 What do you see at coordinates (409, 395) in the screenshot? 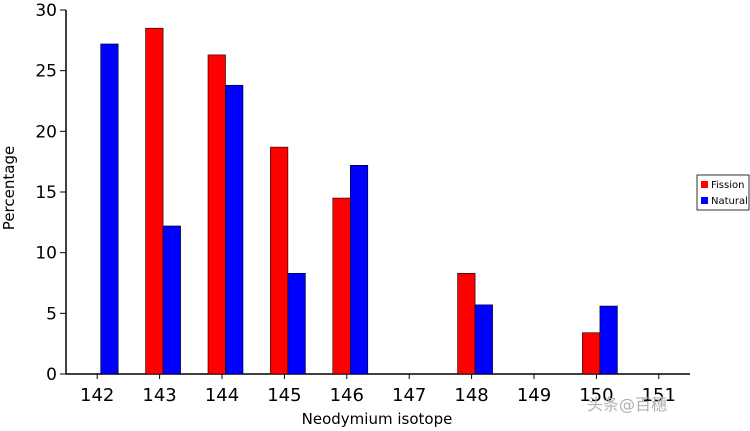
I see `x-tick-label: 147` at bounding box center [409, 395].